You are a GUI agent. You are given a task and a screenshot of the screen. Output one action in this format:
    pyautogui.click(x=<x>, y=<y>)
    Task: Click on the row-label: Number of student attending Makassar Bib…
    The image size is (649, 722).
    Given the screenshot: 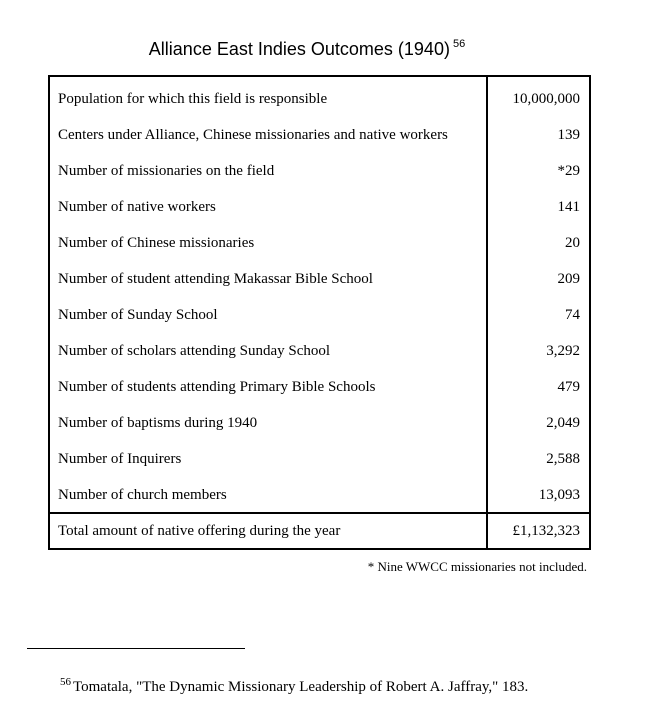 What is the action you would take?
    pyautogui.click(x=215, y=279)
    